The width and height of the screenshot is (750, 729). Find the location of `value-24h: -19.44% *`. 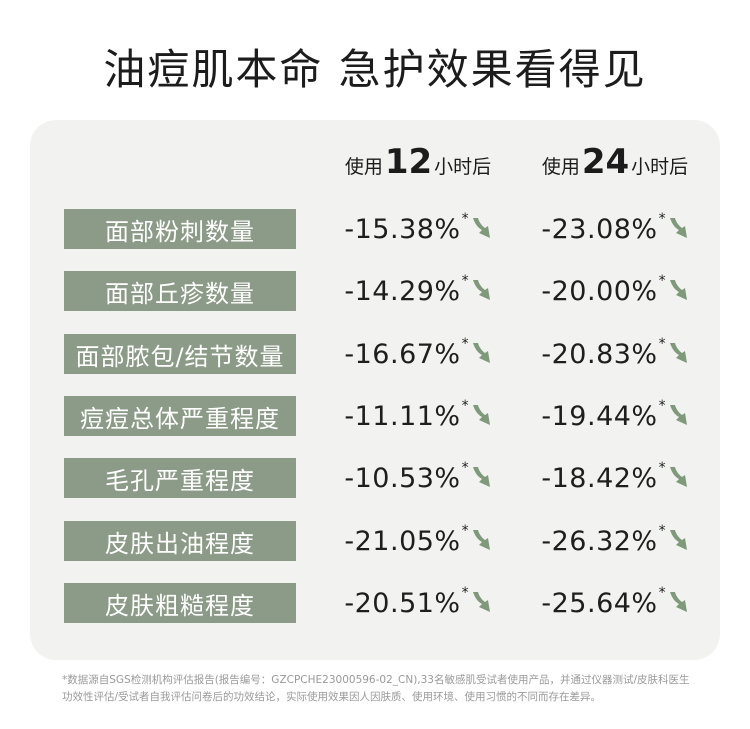

value-24h: -19.44% * is located at coordinates (615, 416).